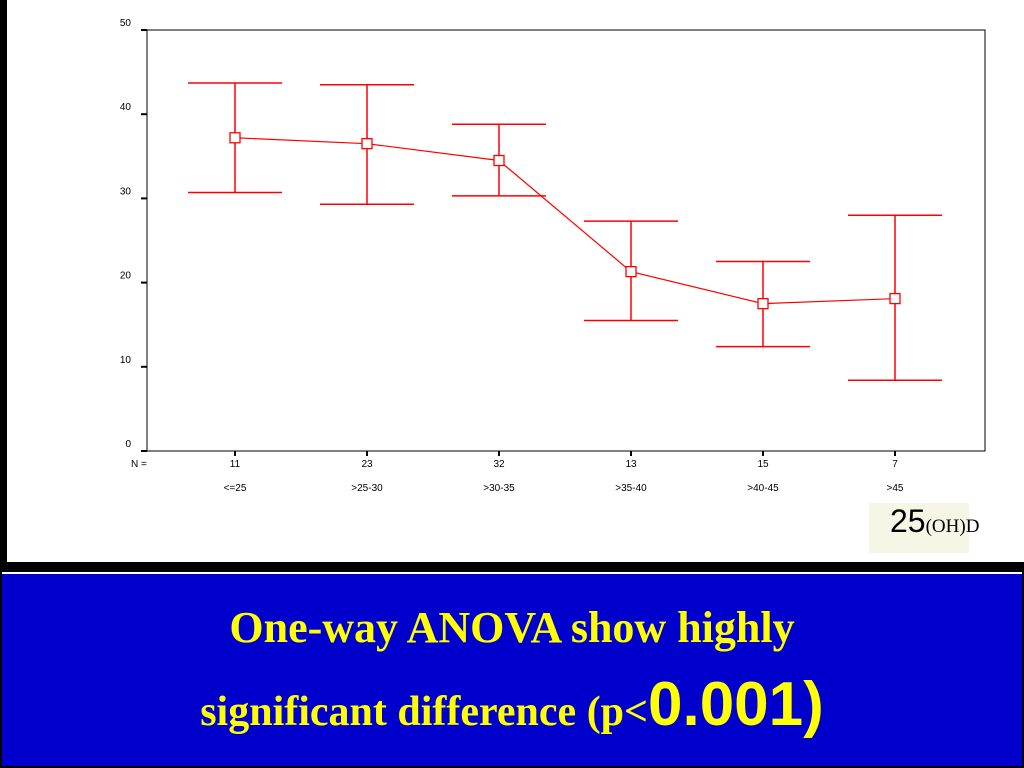 The image size is (1024, 768). Describe the element at coordinates (735, 704) in the screenshot. I see `banner-p-value: 0.001)` at that location.